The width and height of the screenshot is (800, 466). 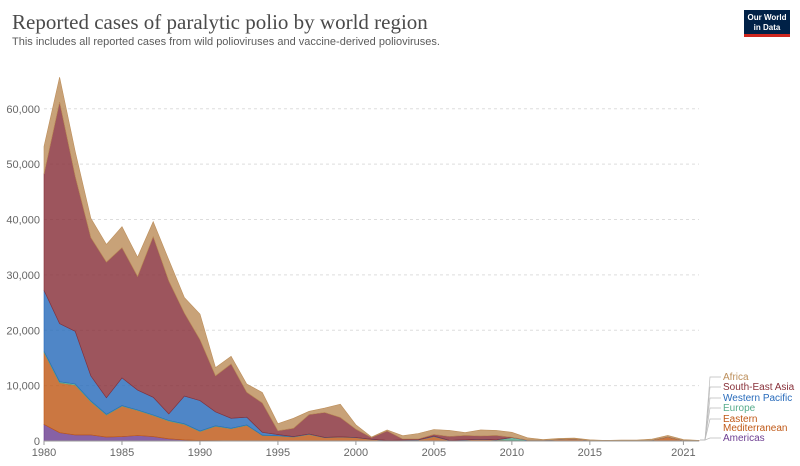 What do you see at coordinates (37, 442) in the screenshot?
I see `y-tick-label: 0` at bounding box center [37, 442].